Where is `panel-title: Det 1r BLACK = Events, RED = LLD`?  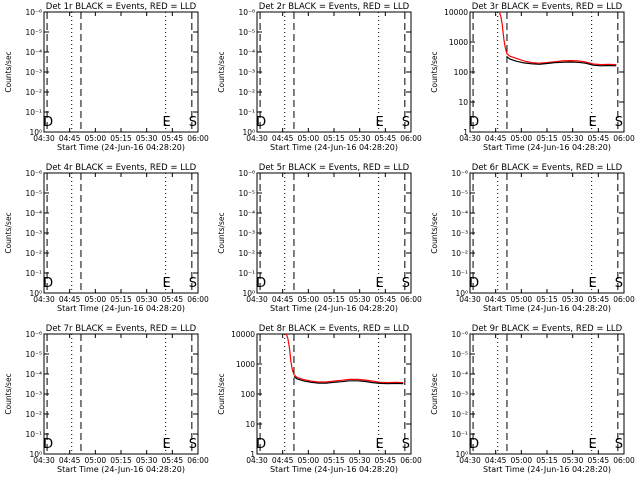
panel-title: Det 1r BLACK = Events, RED = LLD is located at coordinates (121, 7).